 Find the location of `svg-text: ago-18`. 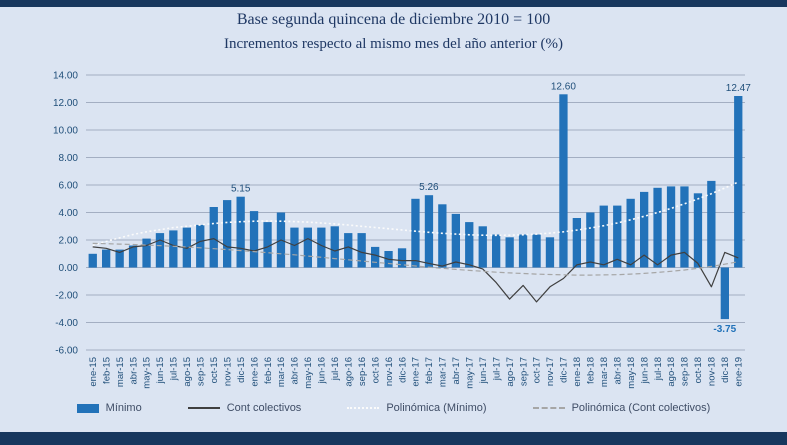

svg-text: ago-18 is located at coordinates (671, 372).